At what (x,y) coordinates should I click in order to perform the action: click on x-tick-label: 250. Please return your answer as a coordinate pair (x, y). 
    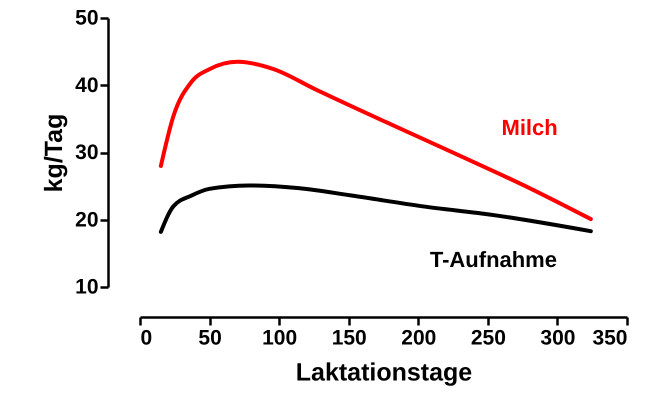
    Looking at the image, I should click on (488, 338).